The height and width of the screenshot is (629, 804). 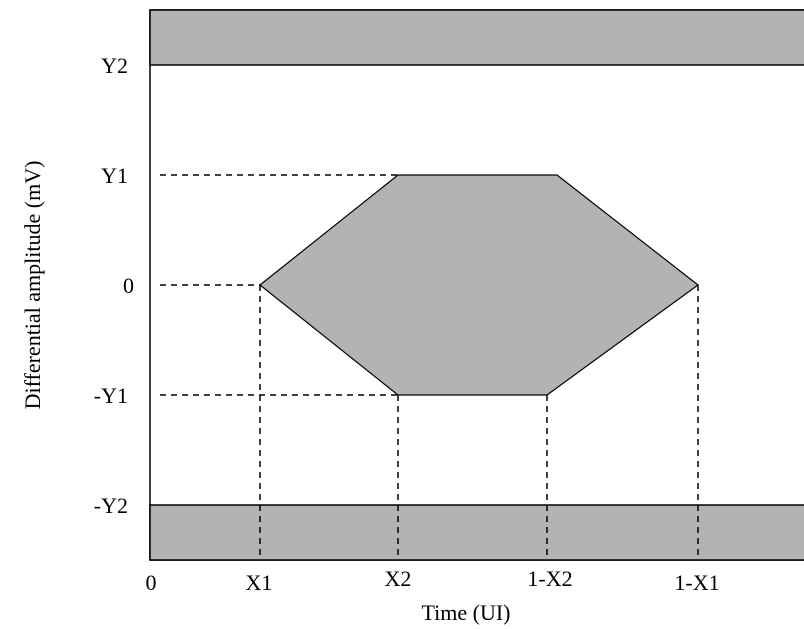 I want to click on x-label-x2: X2, so click(x=398, y=578).